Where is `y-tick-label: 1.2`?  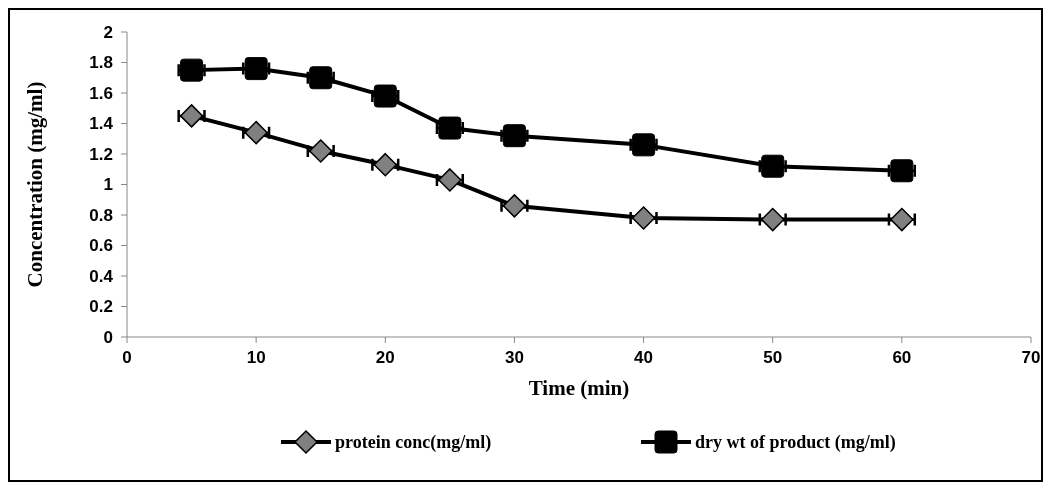
y-tick-label: 1.2 is located at coordinates (101, 154).